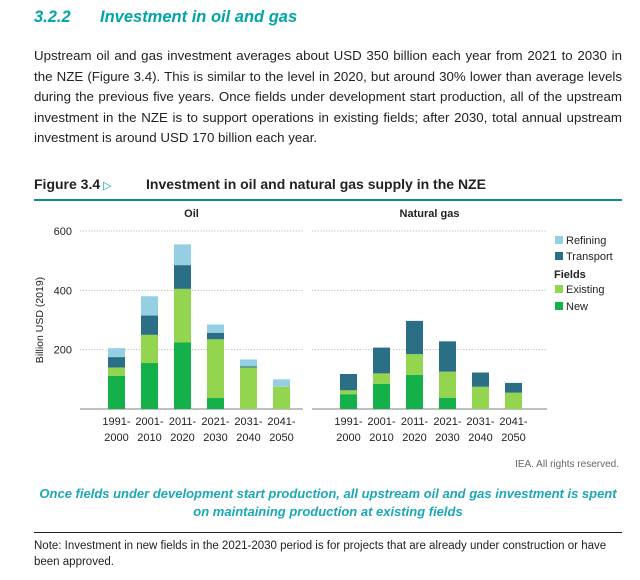  I want to click on section-heading: 3.2.2 Investment in oil and gas, so click(165, 17).